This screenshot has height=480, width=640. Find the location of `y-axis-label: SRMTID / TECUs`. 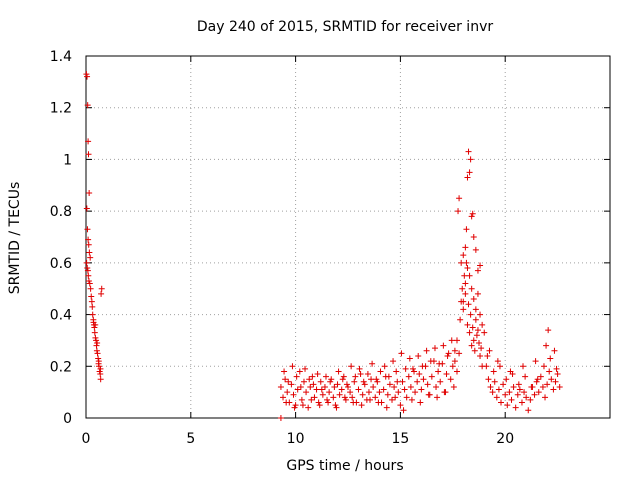

y-axis-label: SRMTID / TECUs is located at coordinates (15, 238).